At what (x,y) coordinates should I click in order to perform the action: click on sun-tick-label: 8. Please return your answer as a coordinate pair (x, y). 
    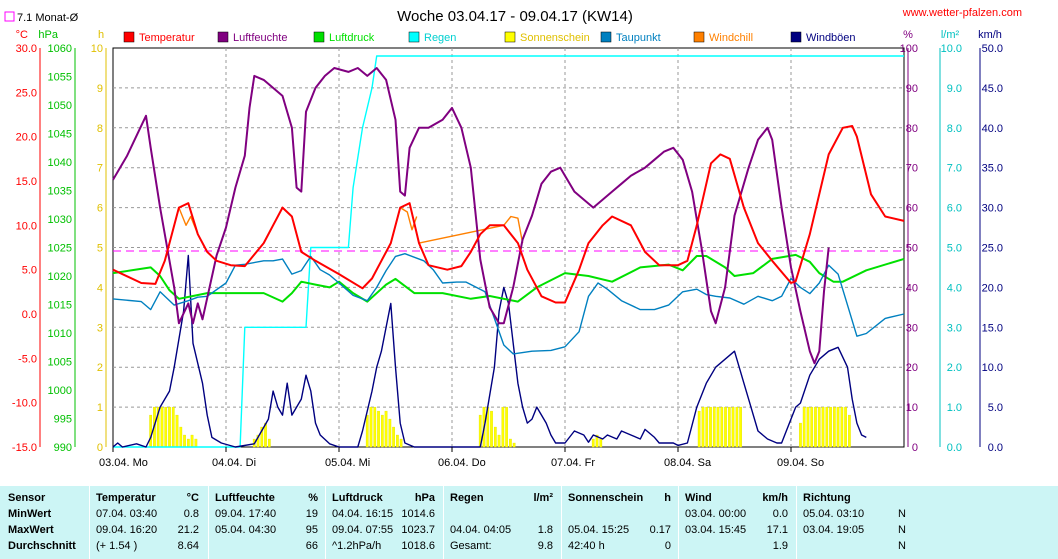
    Looking at the image, I should click on (100, 129).